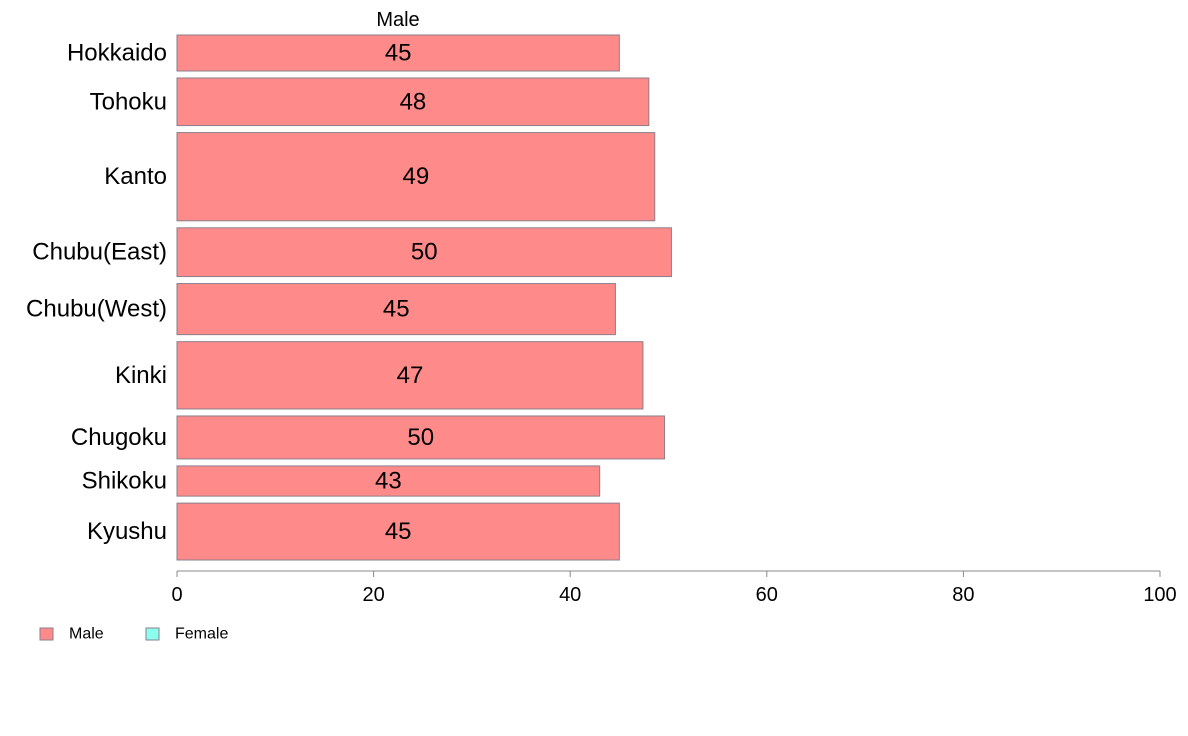  I want to click on category-label: Kyushu, so click(127, 531).